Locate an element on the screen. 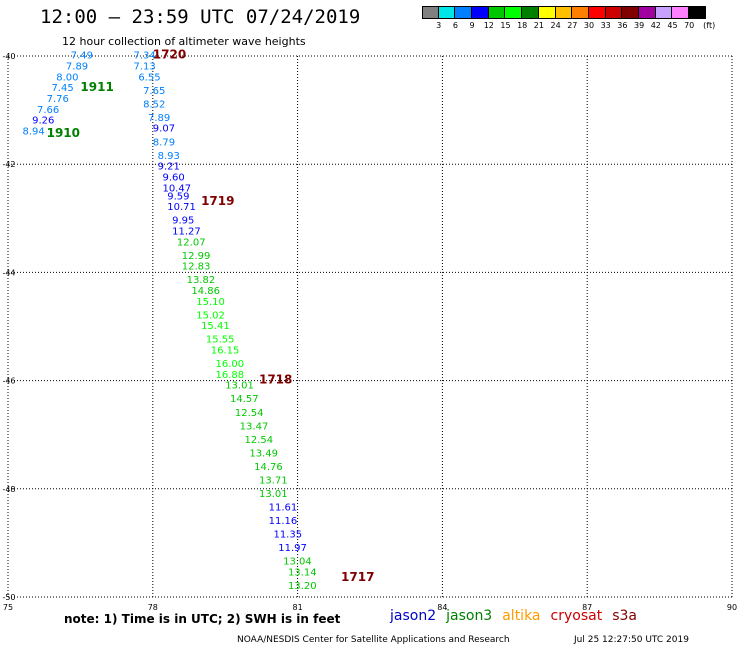 The width and height of the screenshot is (740, 650). color-scale-bar is located at coordinates (564, 12).